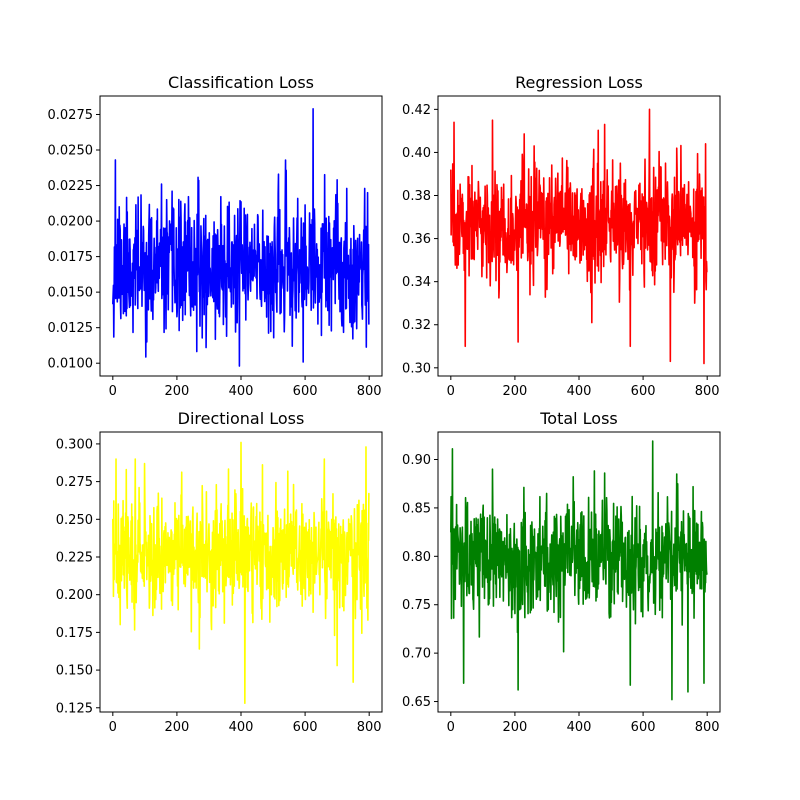  I want to click on directional-loss-y-tick-label: 0.125, so click(74, 708).